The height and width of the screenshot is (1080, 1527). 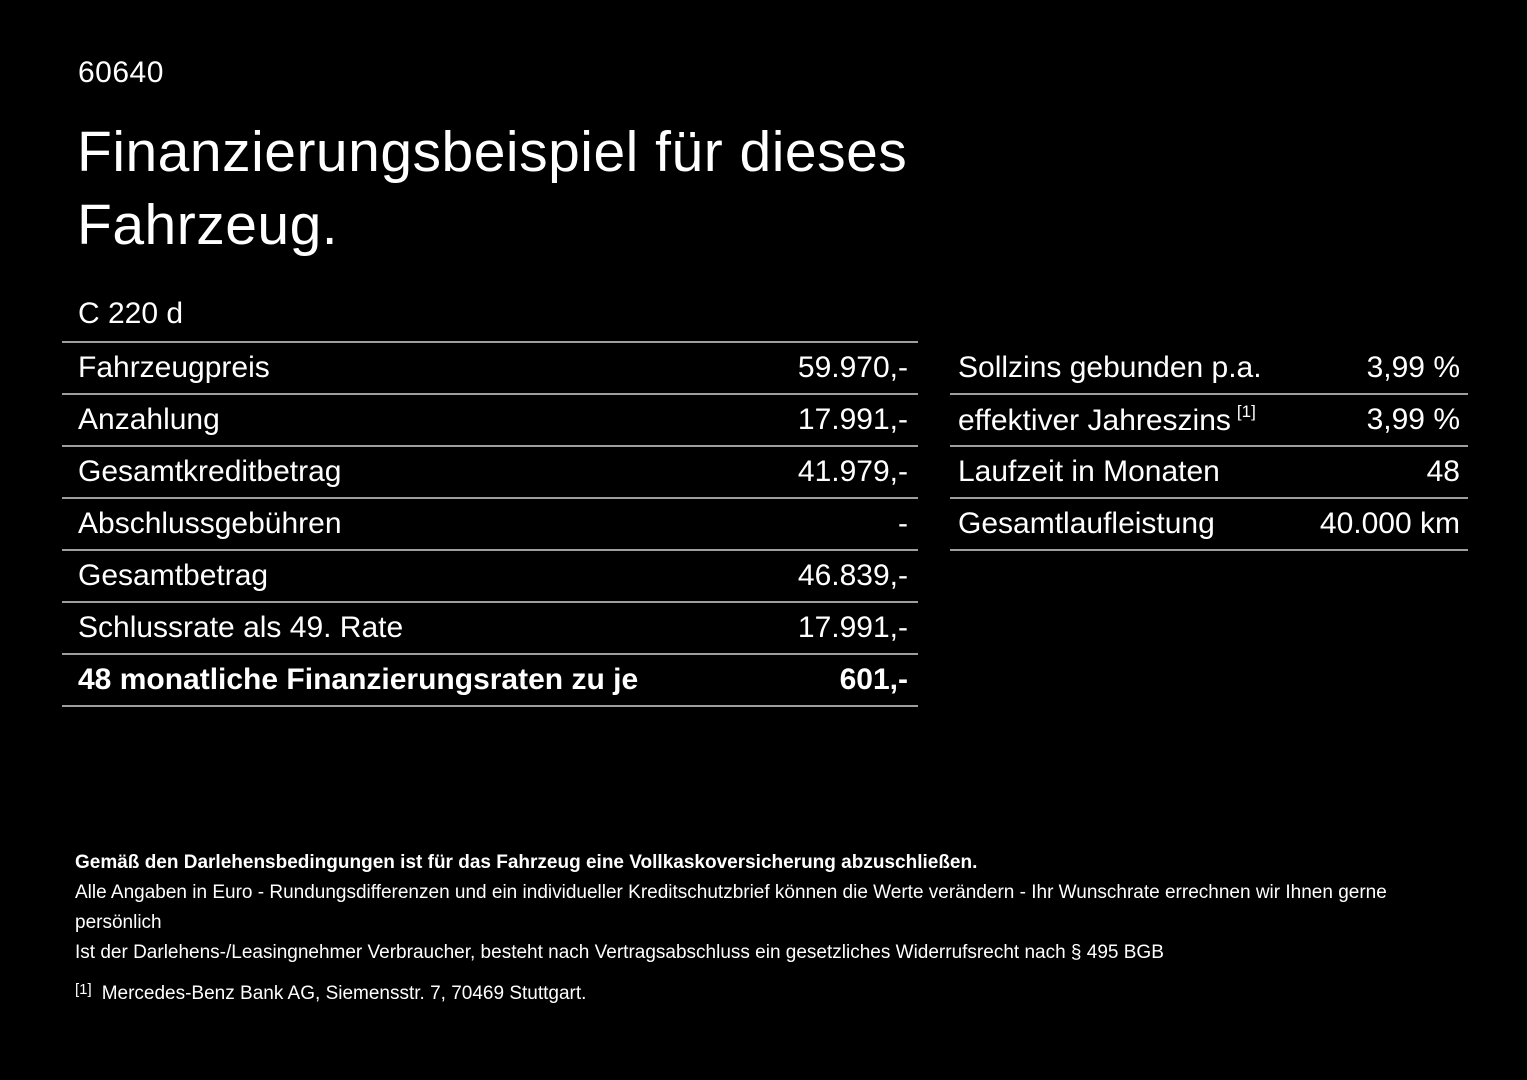 What do you see at coordinates (1094, 420) in the screenshot?
I see `row-label-text: effektiver Jahreszins` at bounding box center [1094, 420].